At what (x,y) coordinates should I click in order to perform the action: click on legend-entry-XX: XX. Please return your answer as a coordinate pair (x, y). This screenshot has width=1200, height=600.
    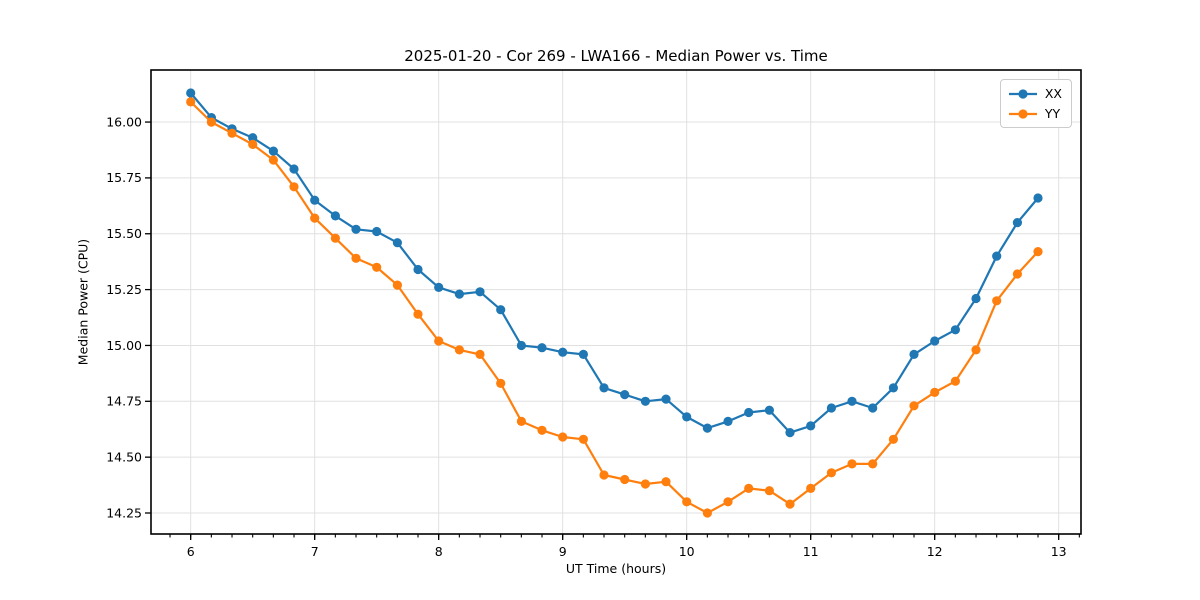
    Looking at the image, I should click on (1035, 93).